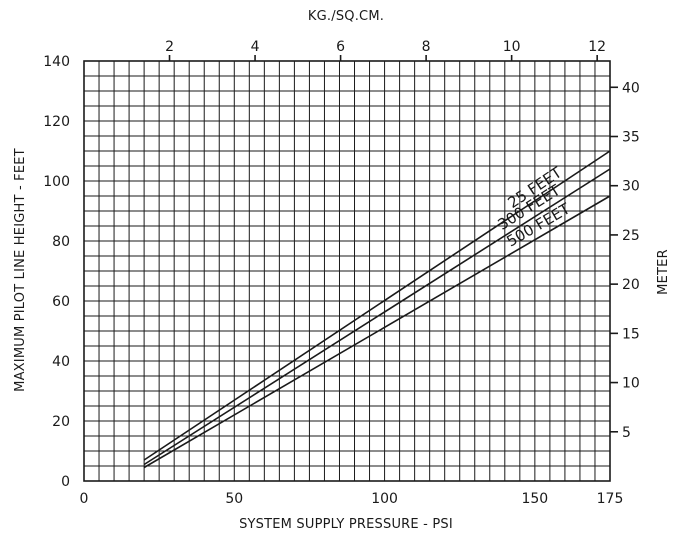  What do you see at coordinates (631, 334) in the screenshot?
I see `right-axis-tick-label: 15` at bounding box center [631, 334].